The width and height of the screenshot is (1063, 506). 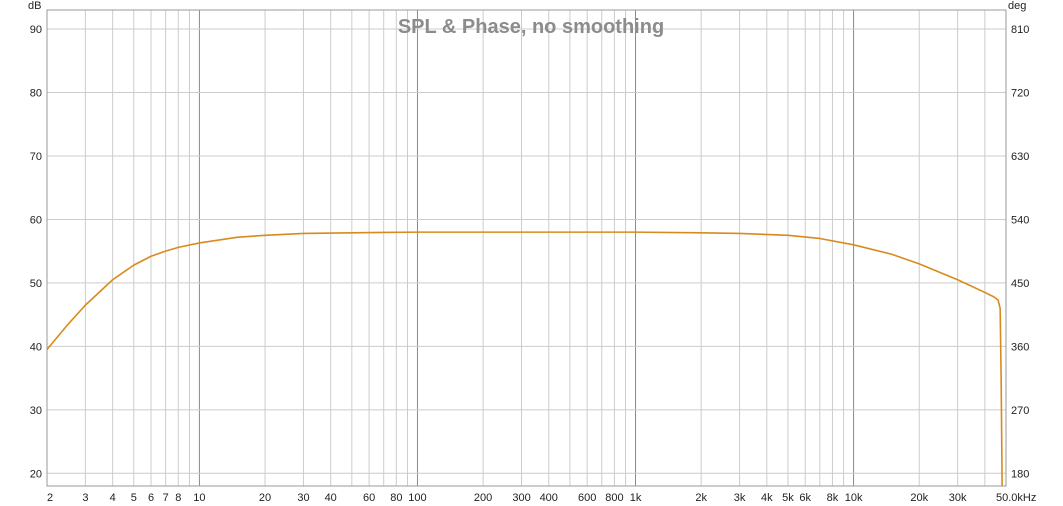 I want to click on x-tick-label: 10, so click(x=199, y=498).